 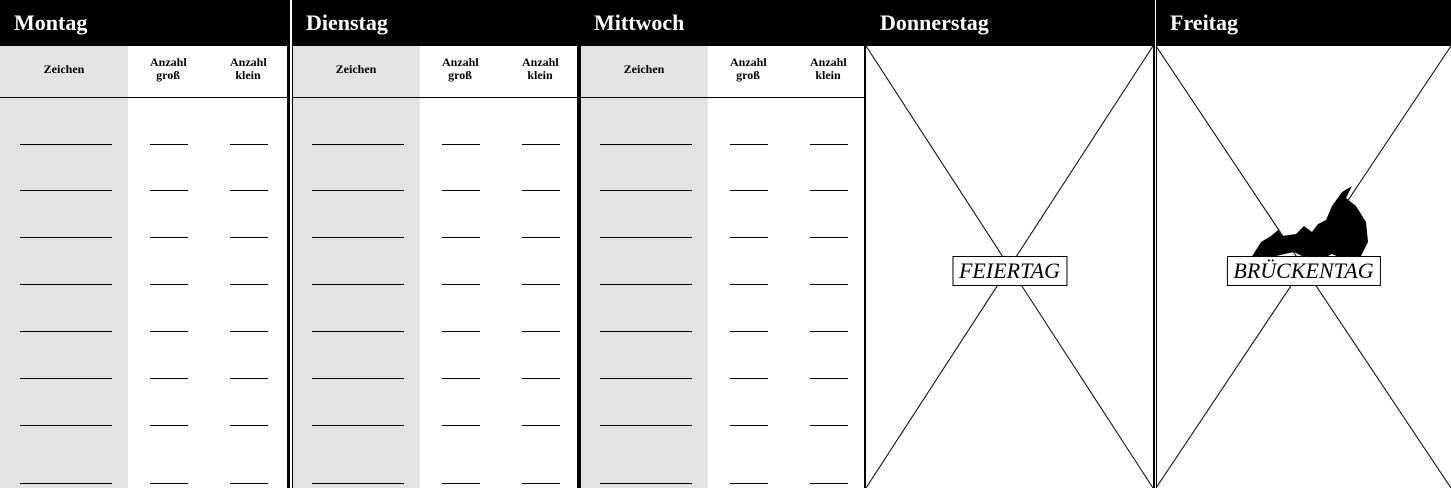 I want to click on day-title: Mittwoch, so click(x=722, y=23).